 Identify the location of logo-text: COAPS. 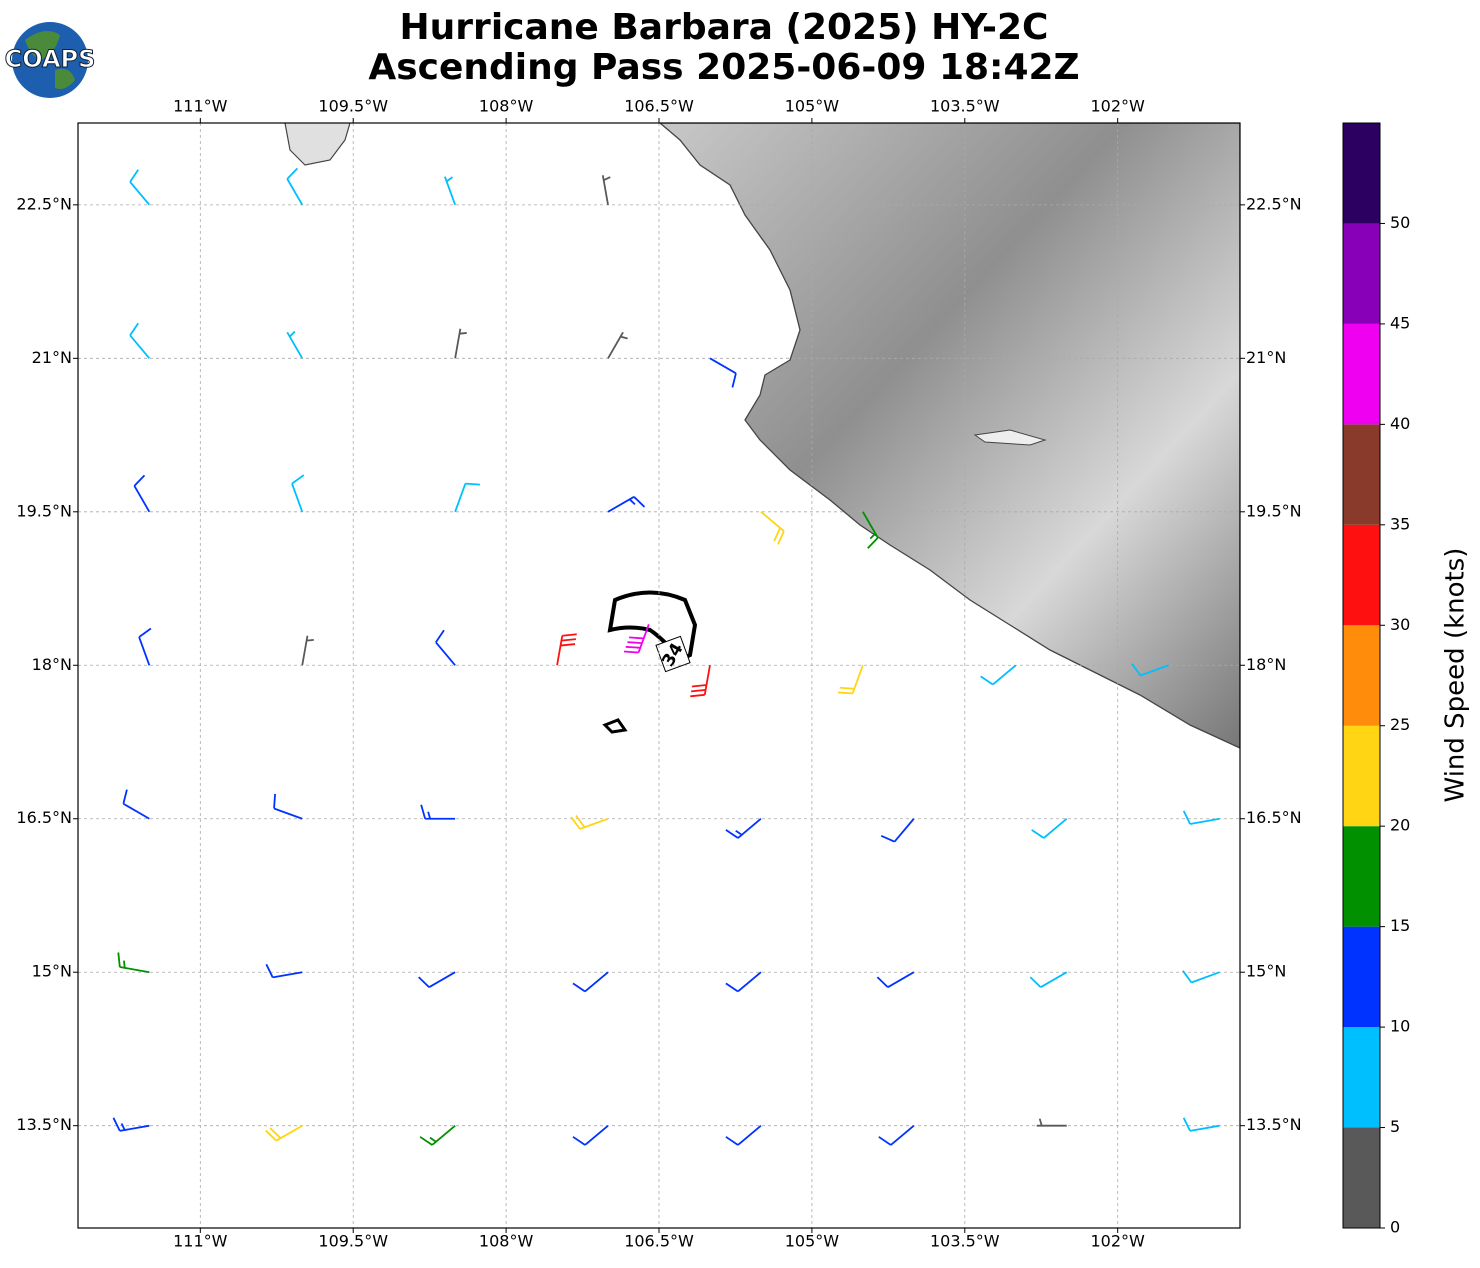
(50, 59).